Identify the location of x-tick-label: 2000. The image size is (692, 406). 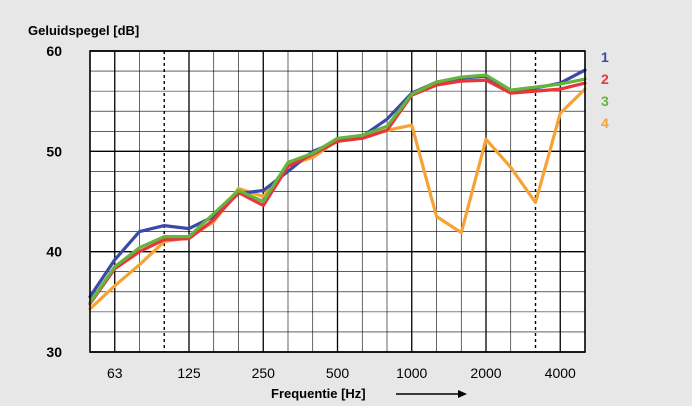
(485, 373).